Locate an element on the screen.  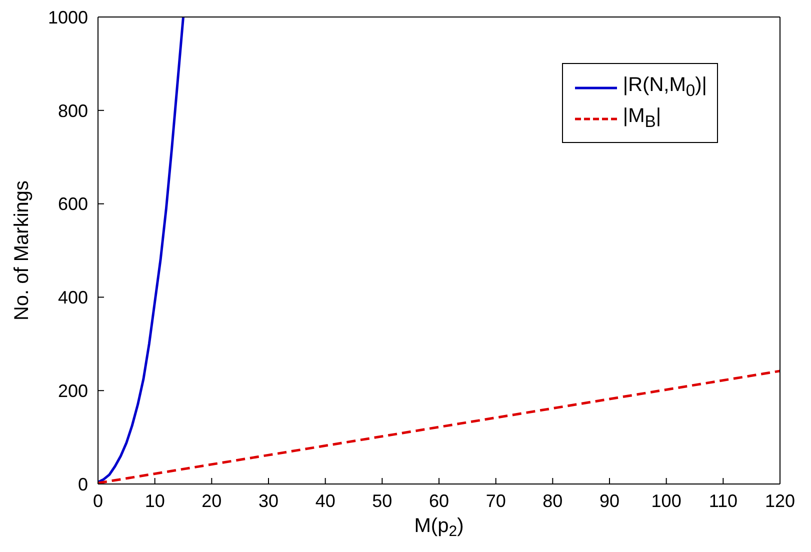
y-tick-label: 200 is located at coordinates (73, 390).